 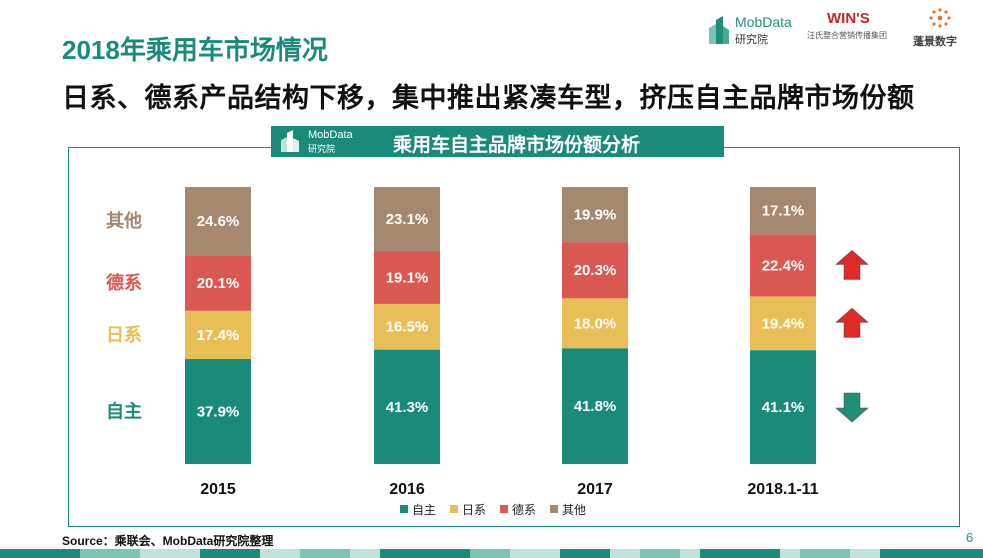 I want to click on pengjing-logo-icon, so click(x=940, y=18).